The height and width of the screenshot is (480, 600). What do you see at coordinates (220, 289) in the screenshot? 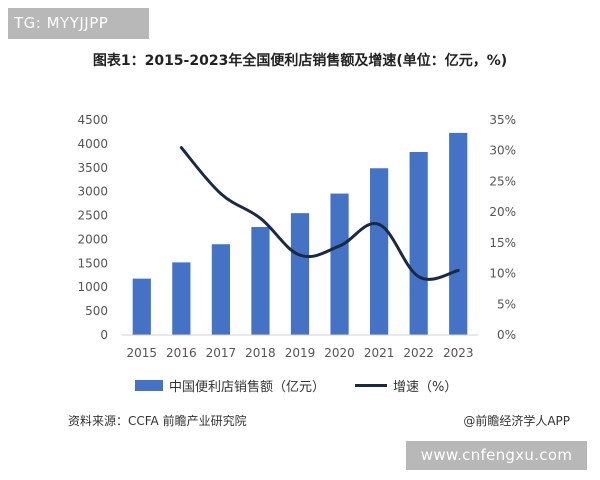
I see `bar-2017` at bounding box center [220, 289].